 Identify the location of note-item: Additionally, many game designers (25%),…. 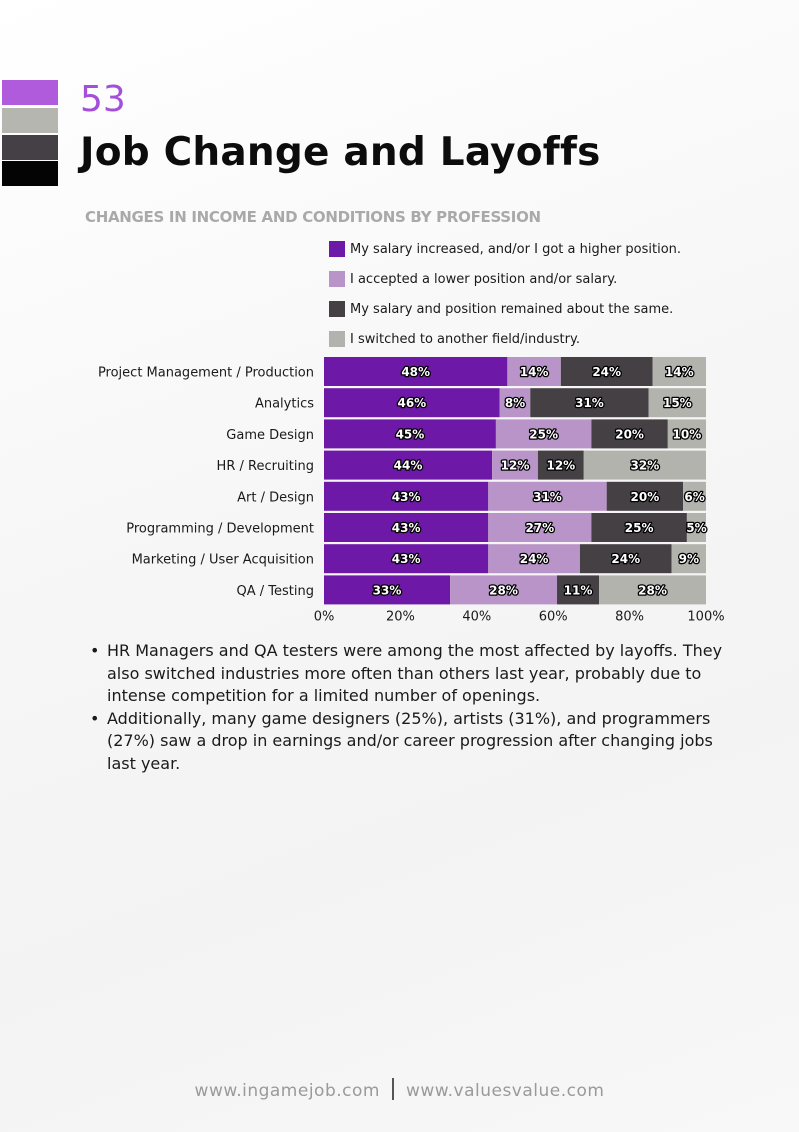
(410, 742).